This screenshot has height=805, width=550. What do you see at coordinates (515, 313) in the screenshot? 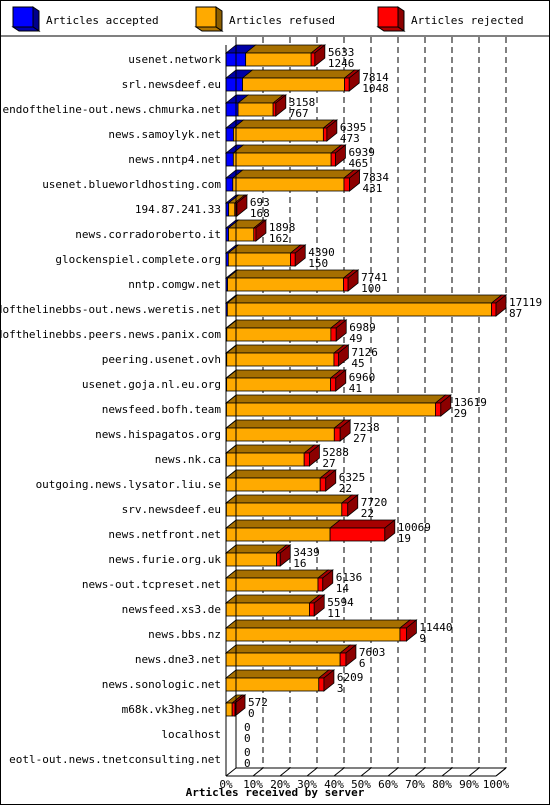
I see `accepted-label-10: 87` at bounding box center [515, 313].